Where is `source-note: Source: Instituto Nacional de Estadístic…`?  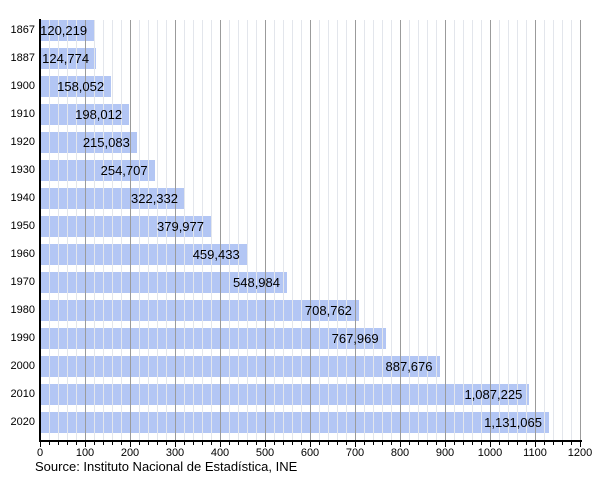
source-note: Source: Instituto Nacional de Estadístic… is located at coordinates (166, 466).